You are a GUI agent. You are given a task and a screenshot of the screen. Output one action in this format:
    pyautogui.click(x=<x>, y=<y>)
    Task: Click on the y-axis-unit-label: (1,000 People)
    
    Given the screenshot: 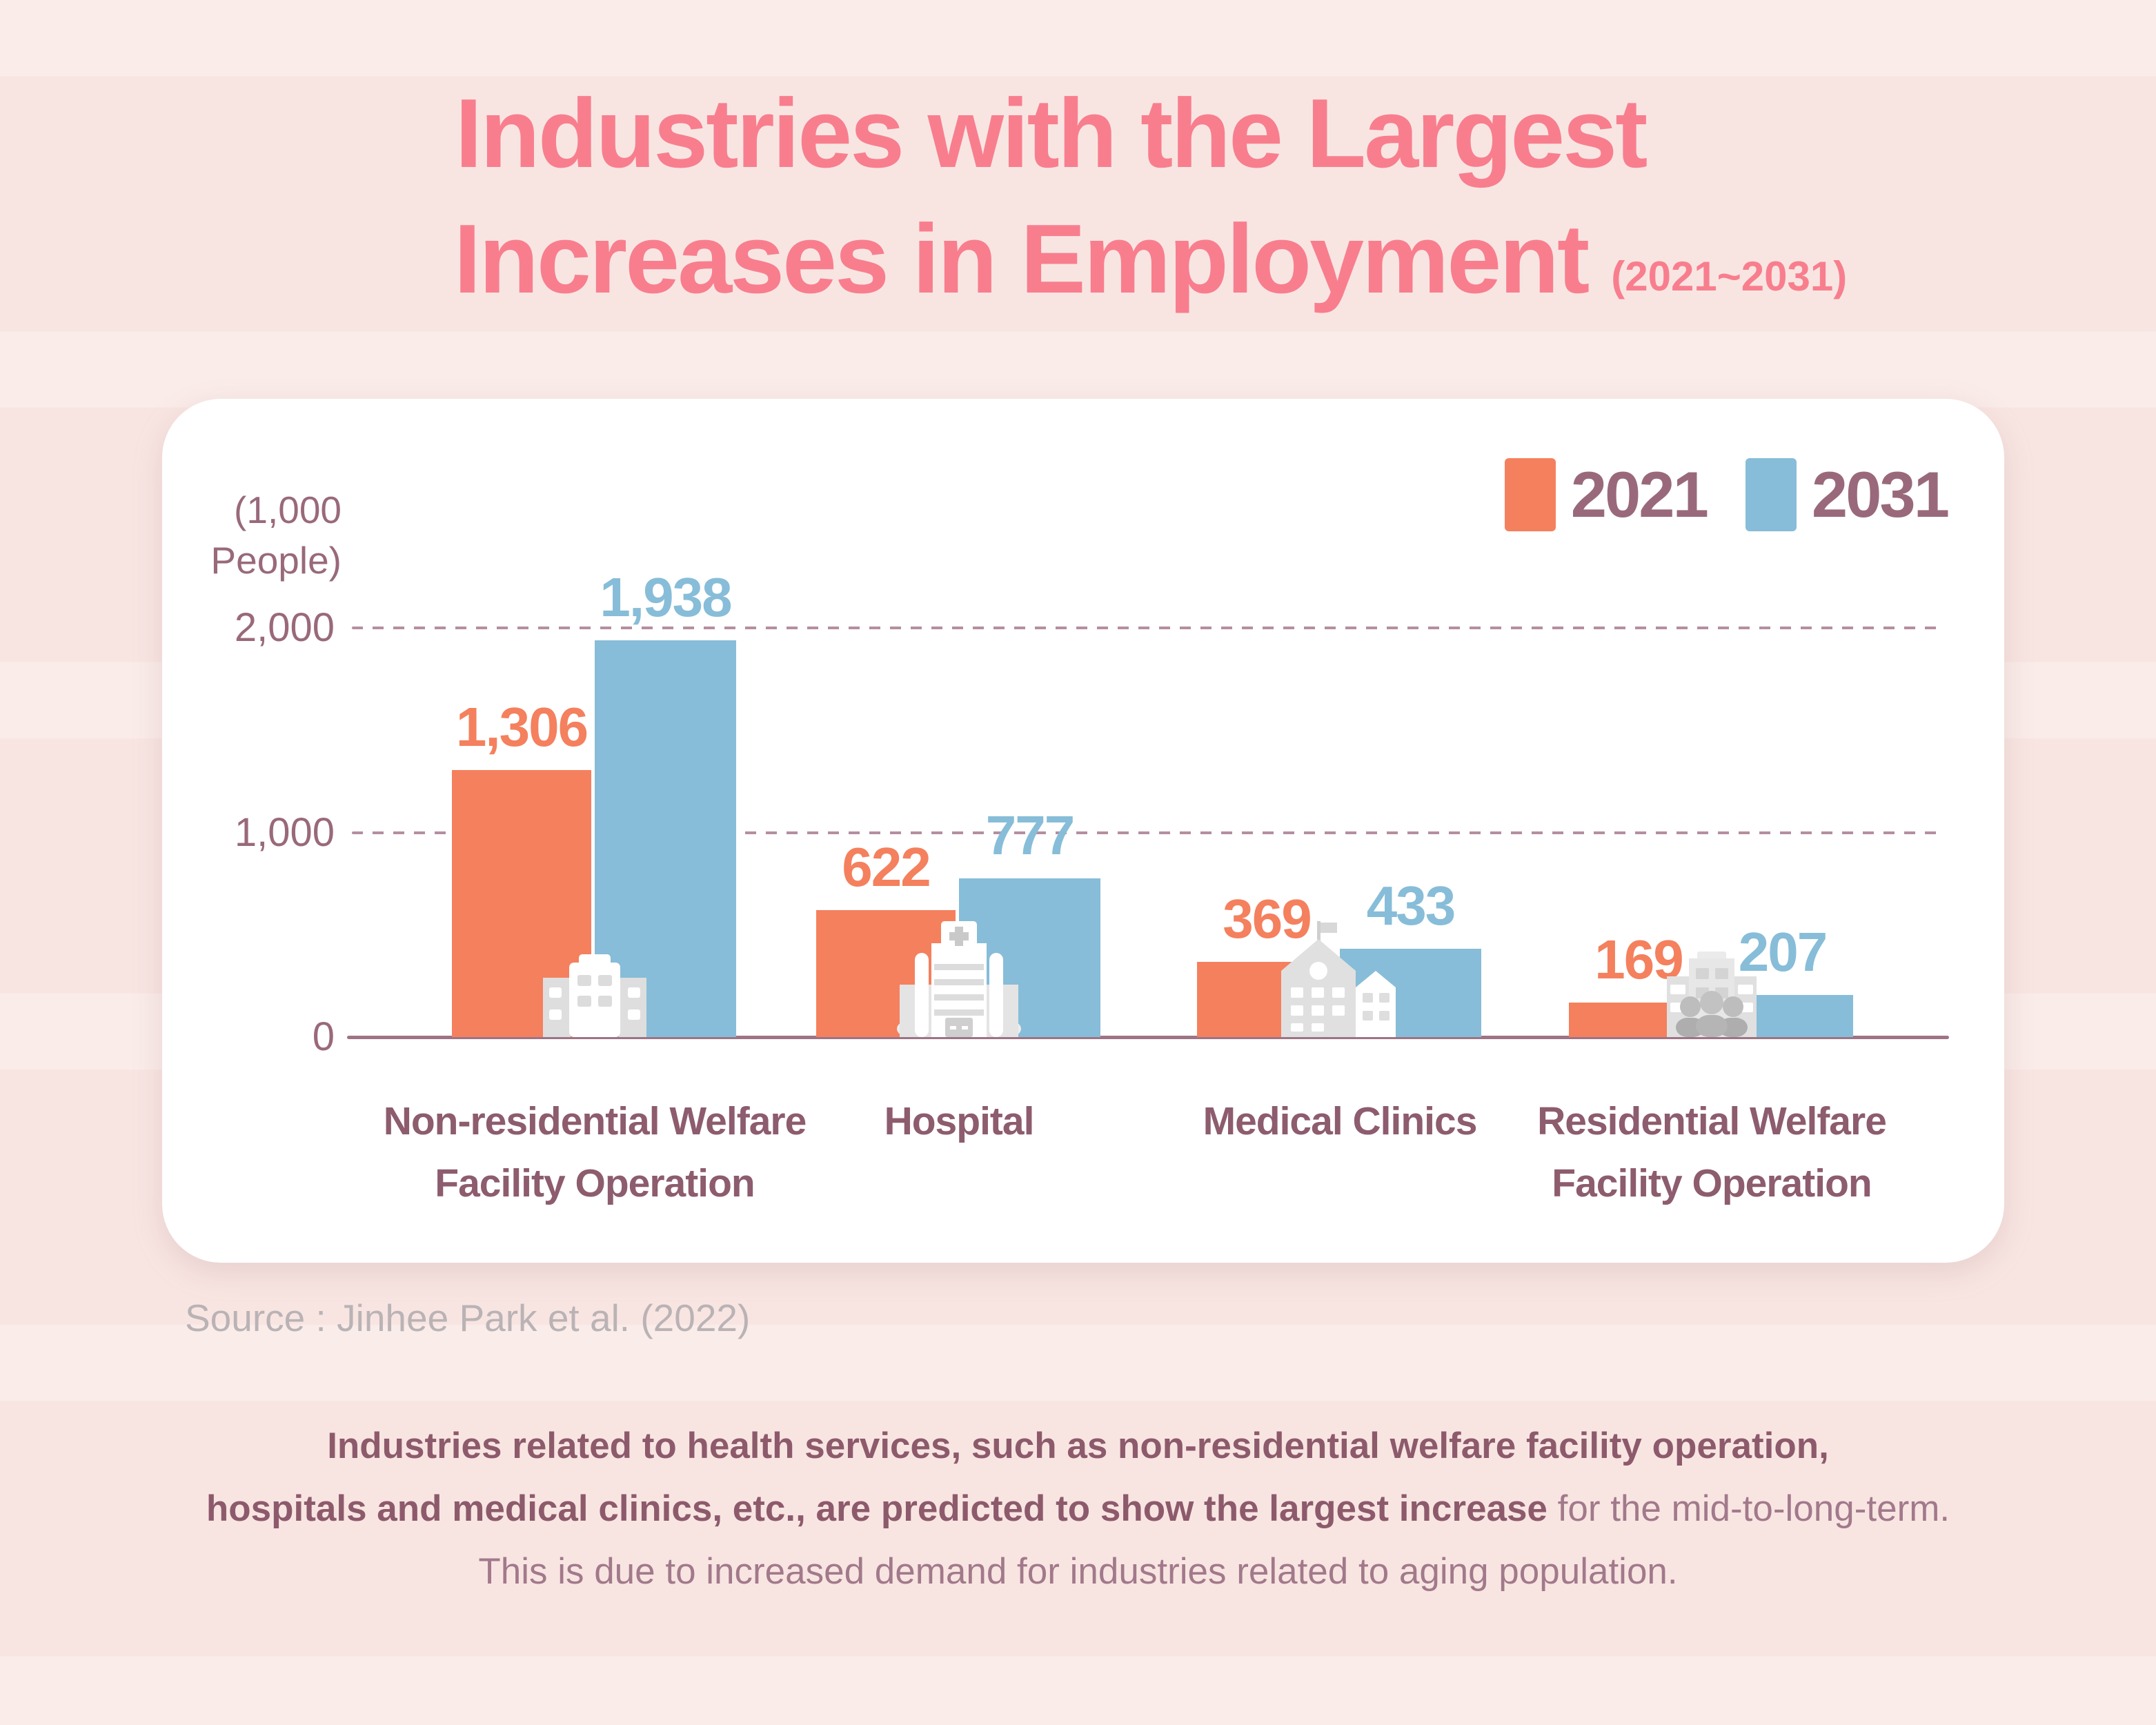 What is the action you would take?
    pyautogui.click(x=276, y=535)
    